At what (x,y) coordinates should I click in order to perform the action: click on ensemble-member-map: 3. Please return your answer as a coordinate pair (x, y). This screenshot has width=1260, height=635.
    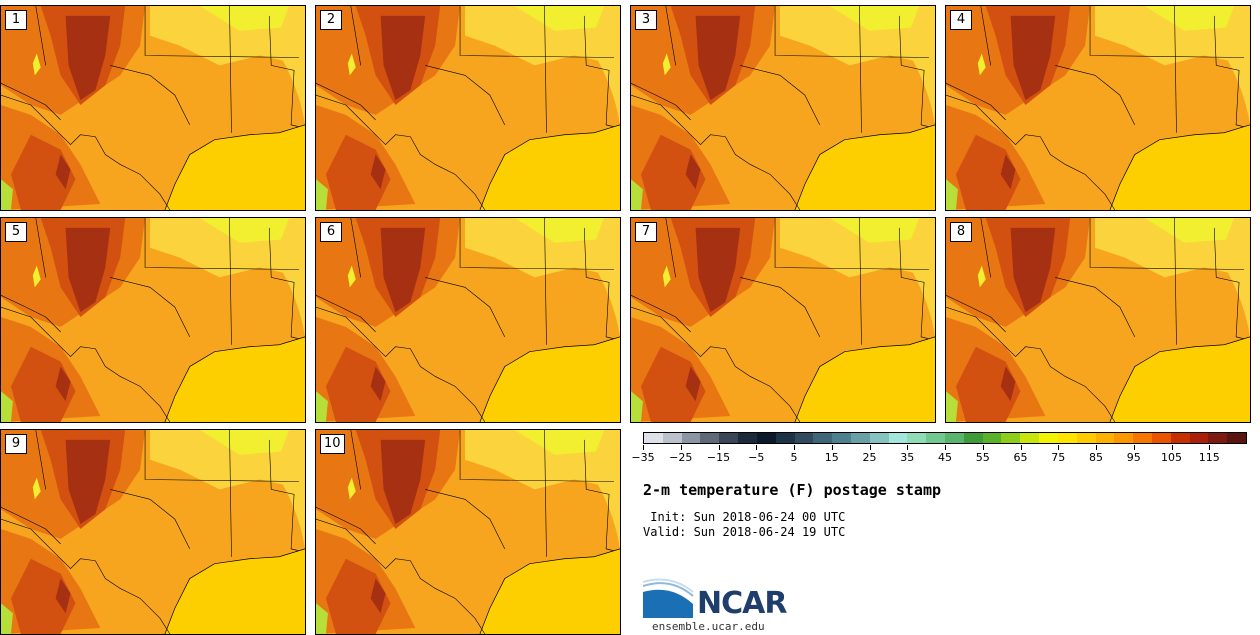
    Looking at the image, I should click on (783, 108).